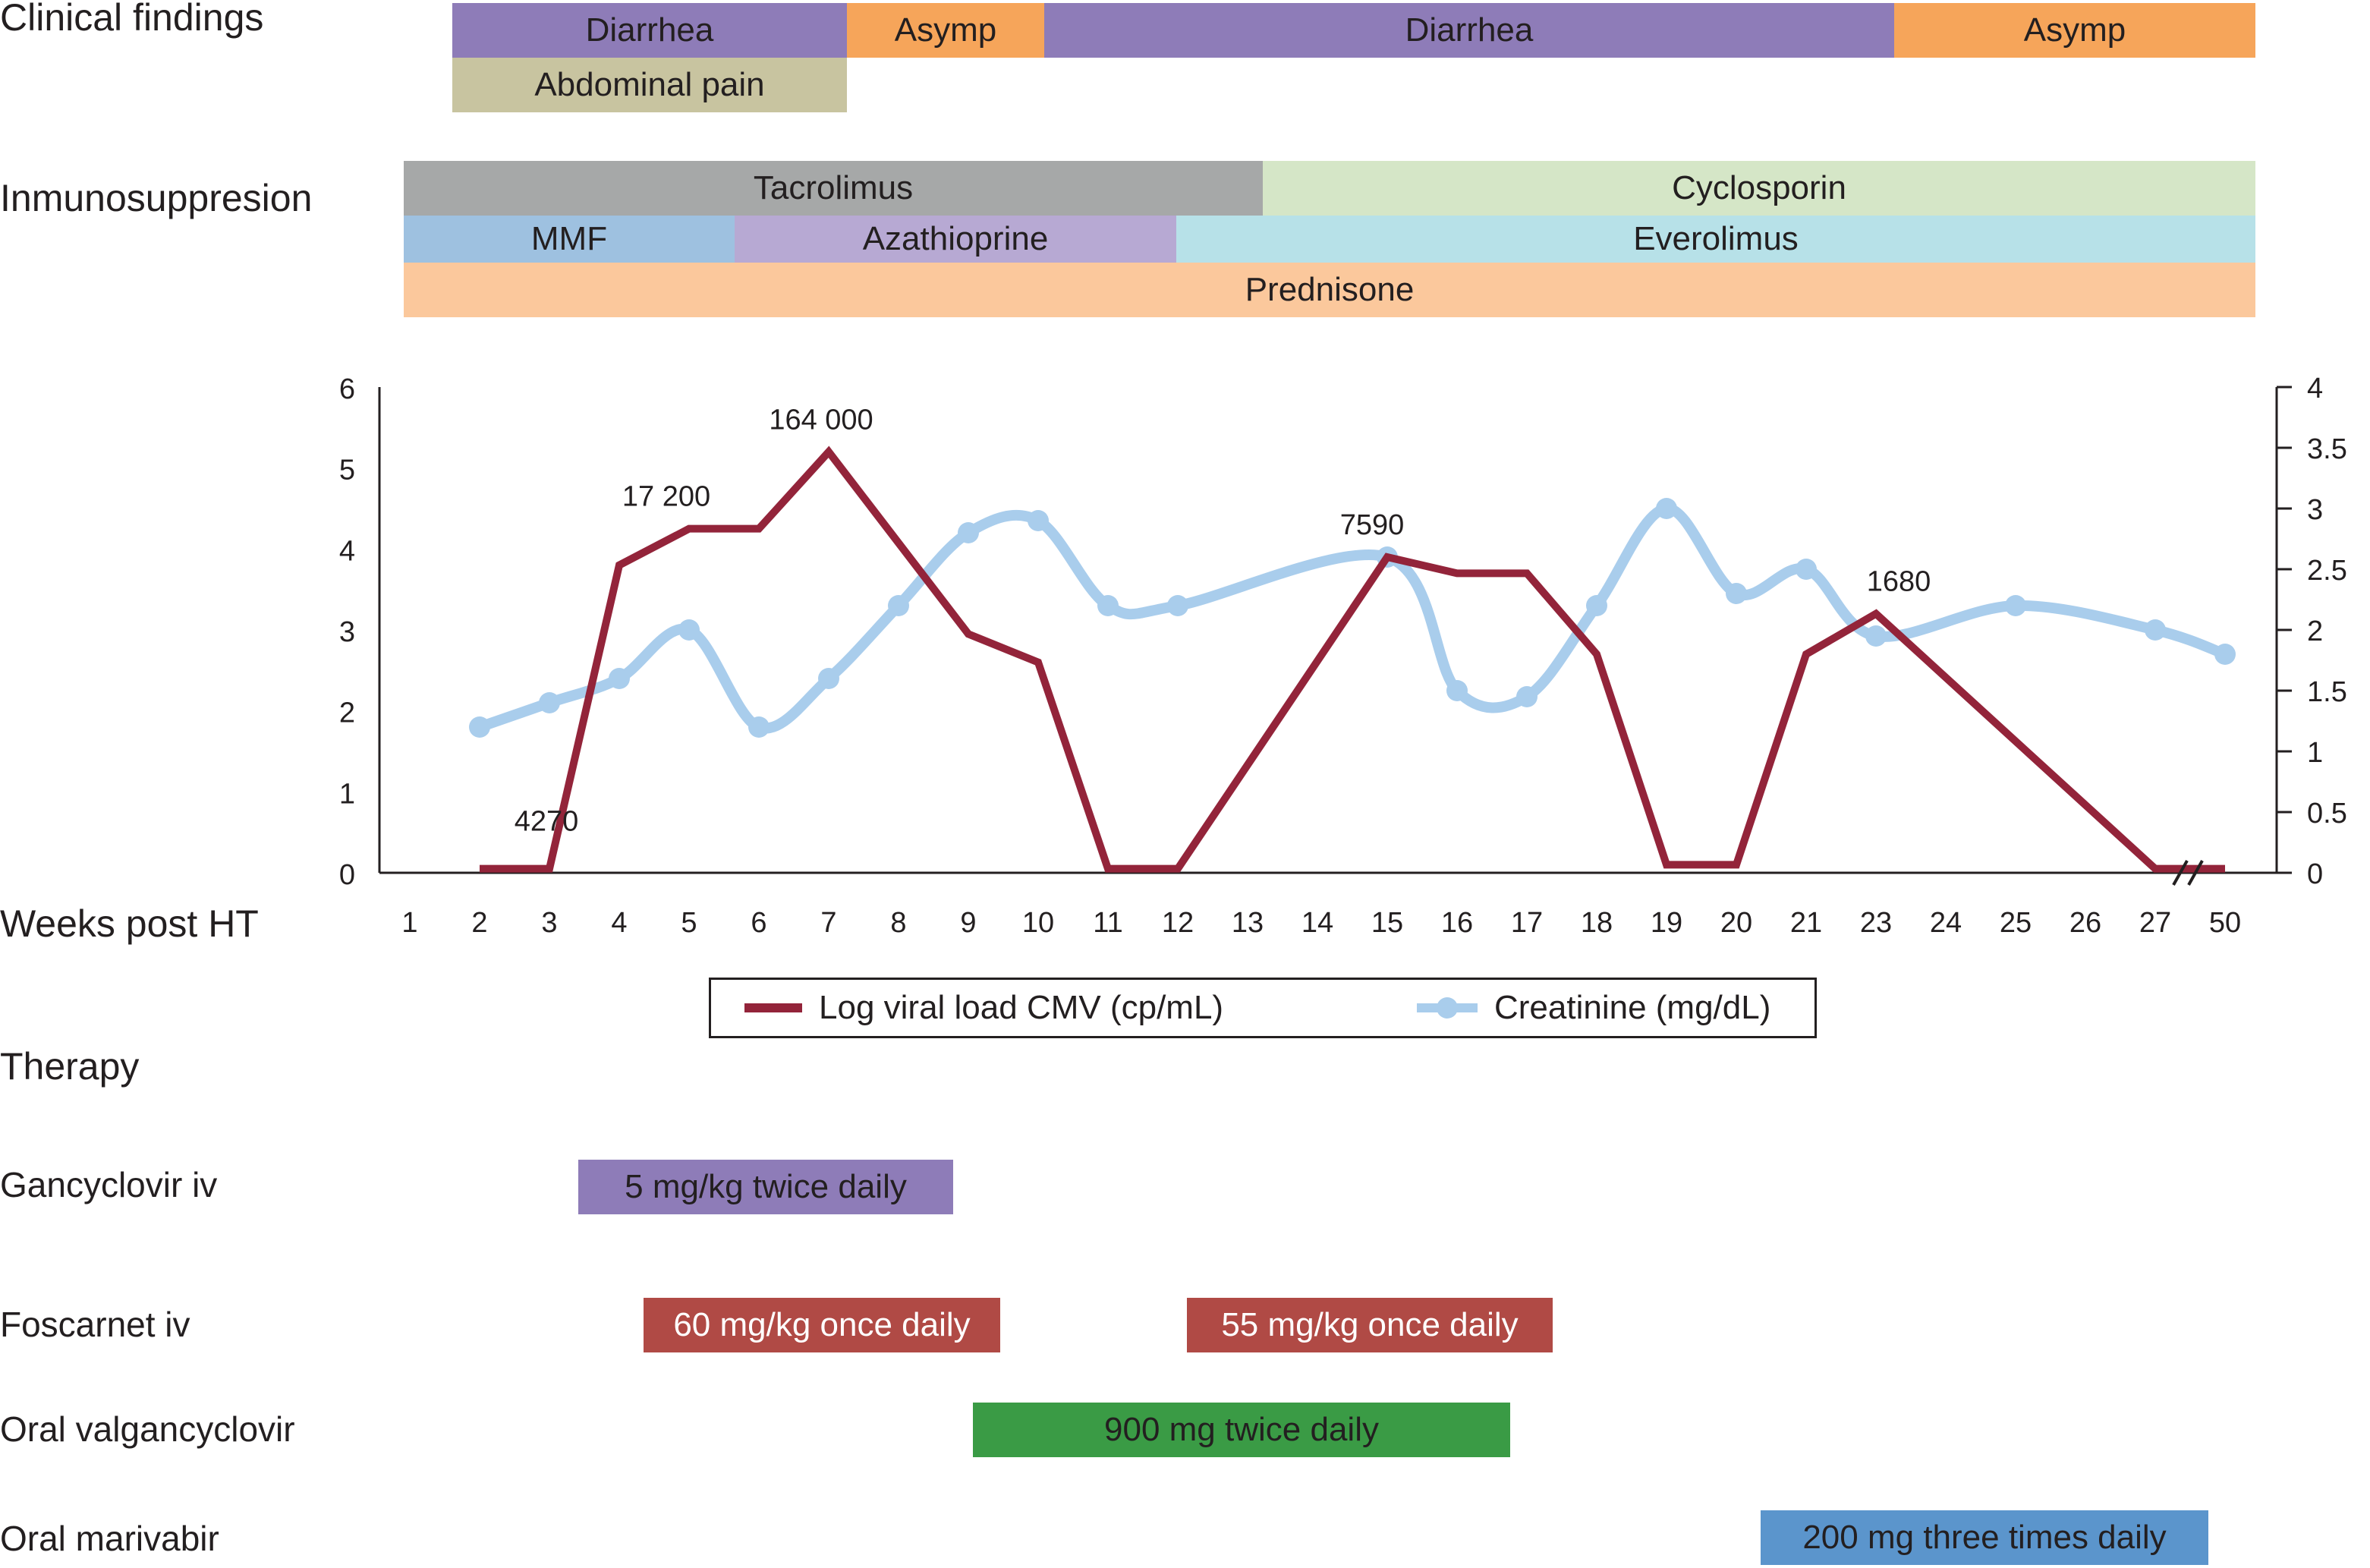 Image resolution: width=2370 pixels, height=1568 pixels. What do you see at coordinates (2315, 753) in the screenshot?
I see `right-tick-label: 1` at bounding box center [2315, 753].